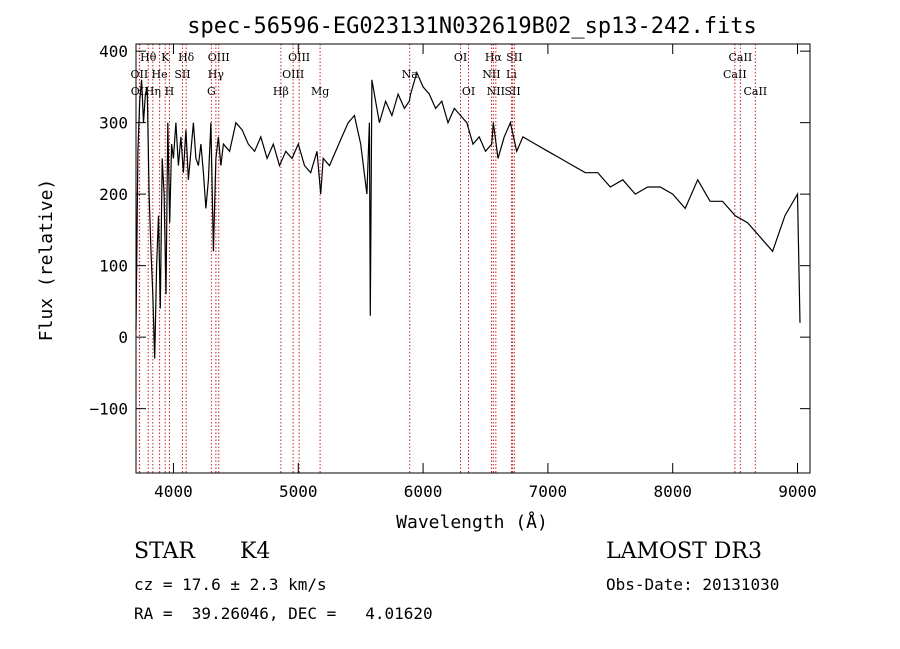 This screenshot has height=649, width=900. What do you see at coordinates (255, 551) in the screenshot?
I see `subclass: K4` at bounding box center [255, 551].